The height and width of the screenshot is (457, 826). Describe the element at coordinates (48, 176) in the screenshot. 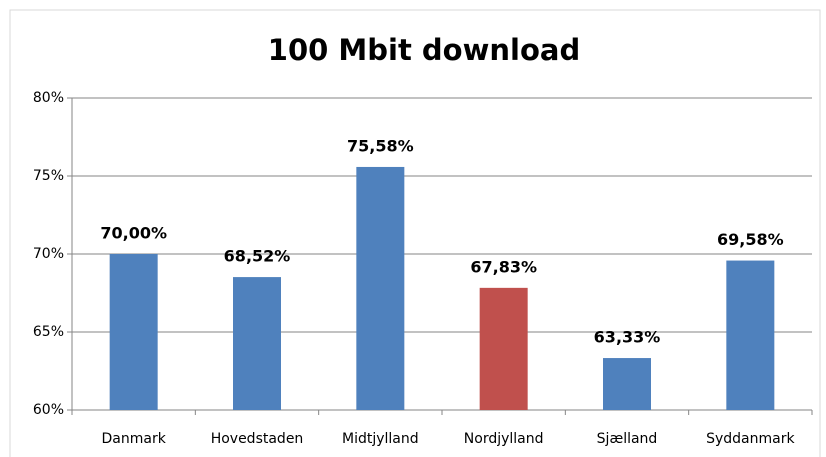

I see `y-tick-label: 75%` at that location.